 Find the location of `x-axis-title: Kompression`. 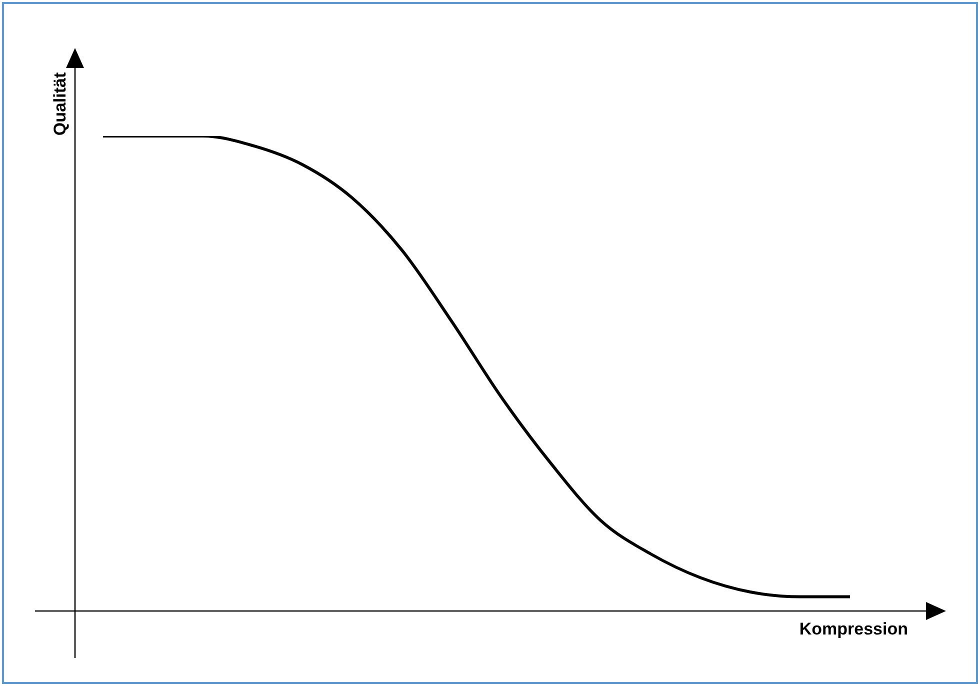

x-axis-title: Kompression is located at coordinates (853, 629).